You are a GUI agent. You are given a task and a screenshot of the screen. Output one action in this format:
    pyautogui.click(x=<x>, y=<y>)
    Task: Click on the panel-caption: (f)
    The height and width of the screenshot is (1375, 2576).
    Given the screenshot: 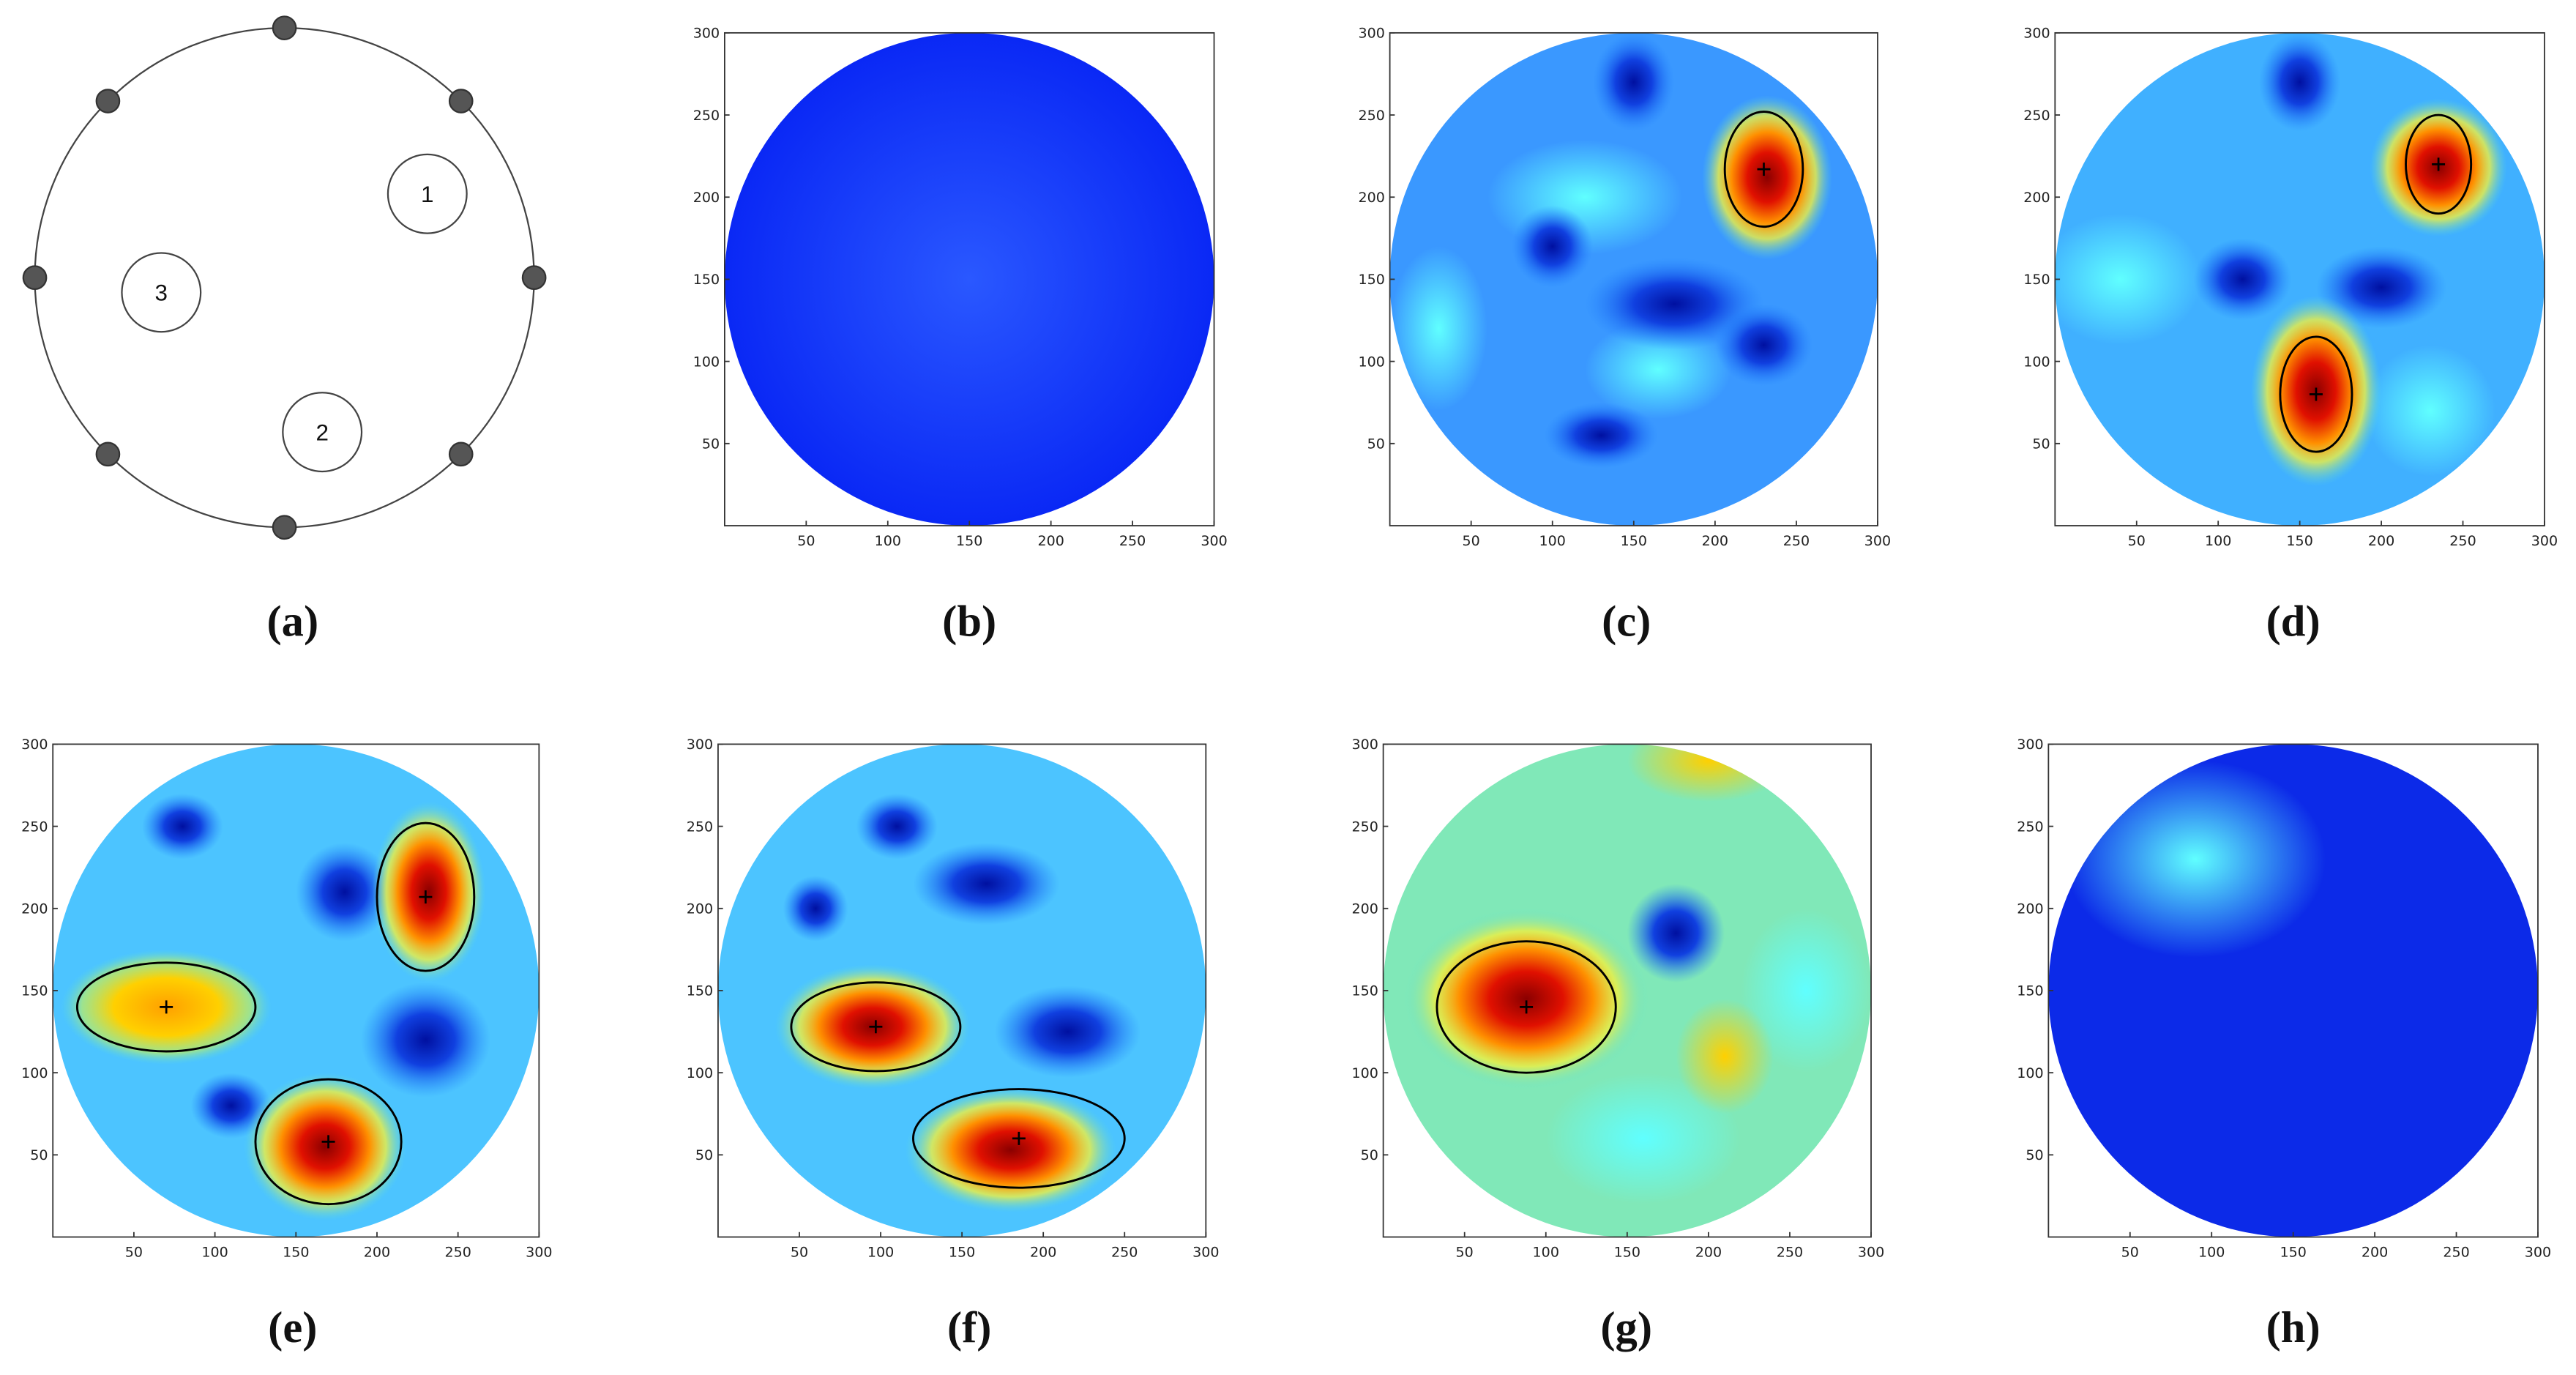 What is the action you would take?
    pyautogui.click(x=969, y=1327)
    